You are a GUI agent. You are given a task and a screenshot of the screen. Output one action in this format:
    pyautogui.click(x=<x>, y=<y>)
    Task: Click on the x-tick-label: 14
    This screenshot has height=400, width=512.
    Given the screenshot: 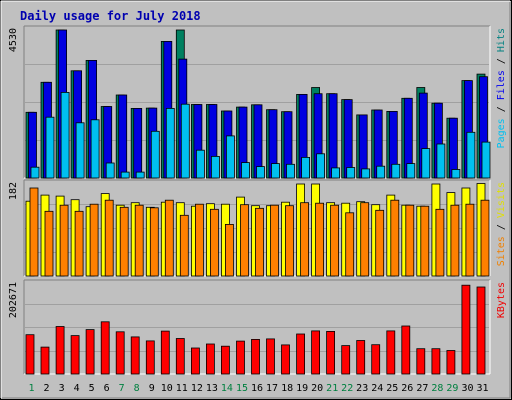 What is the action you would take?
    pyautogui.click(x=227, y=388)
    